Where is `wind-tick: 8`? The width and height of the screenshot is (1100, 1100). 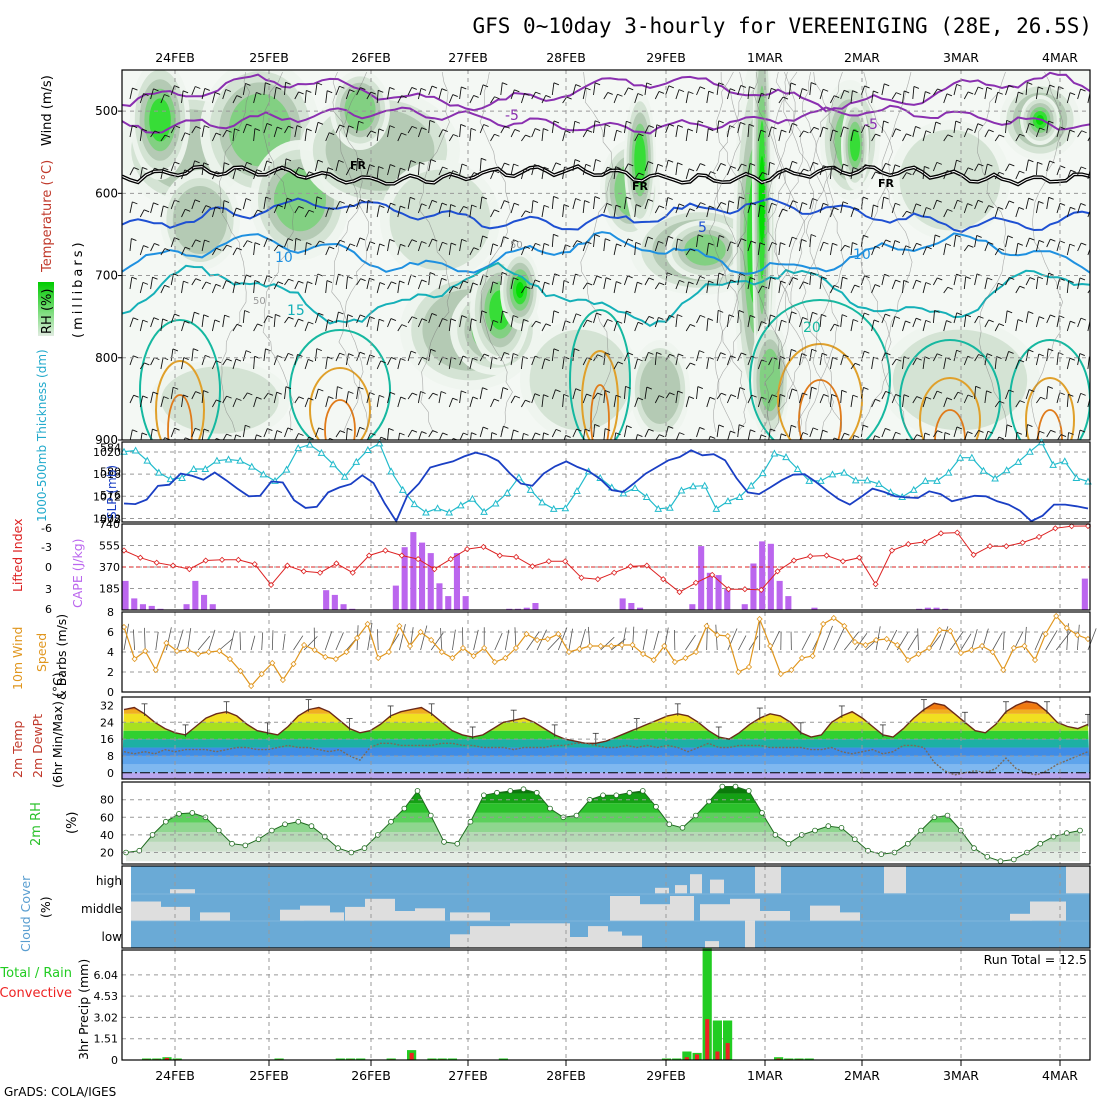
wind-tick: 8 is located at coordinates (110, 612).